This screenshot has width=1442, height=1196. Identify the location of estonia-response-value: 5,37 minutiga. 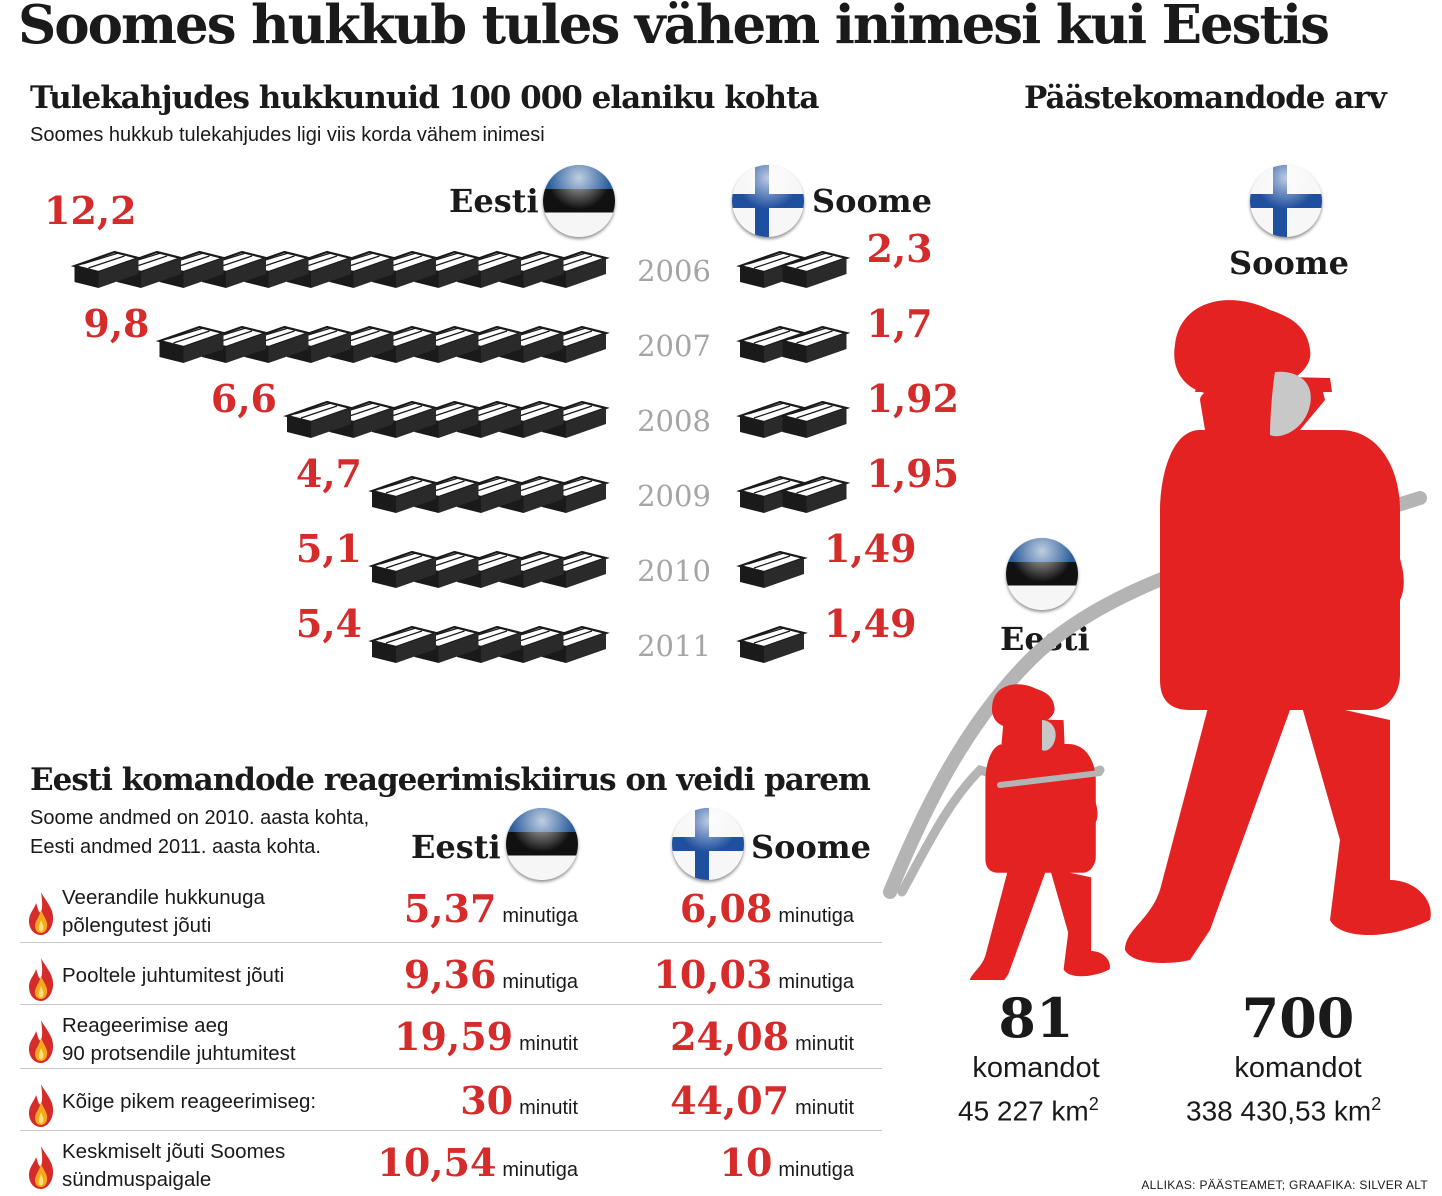
(490, 908).